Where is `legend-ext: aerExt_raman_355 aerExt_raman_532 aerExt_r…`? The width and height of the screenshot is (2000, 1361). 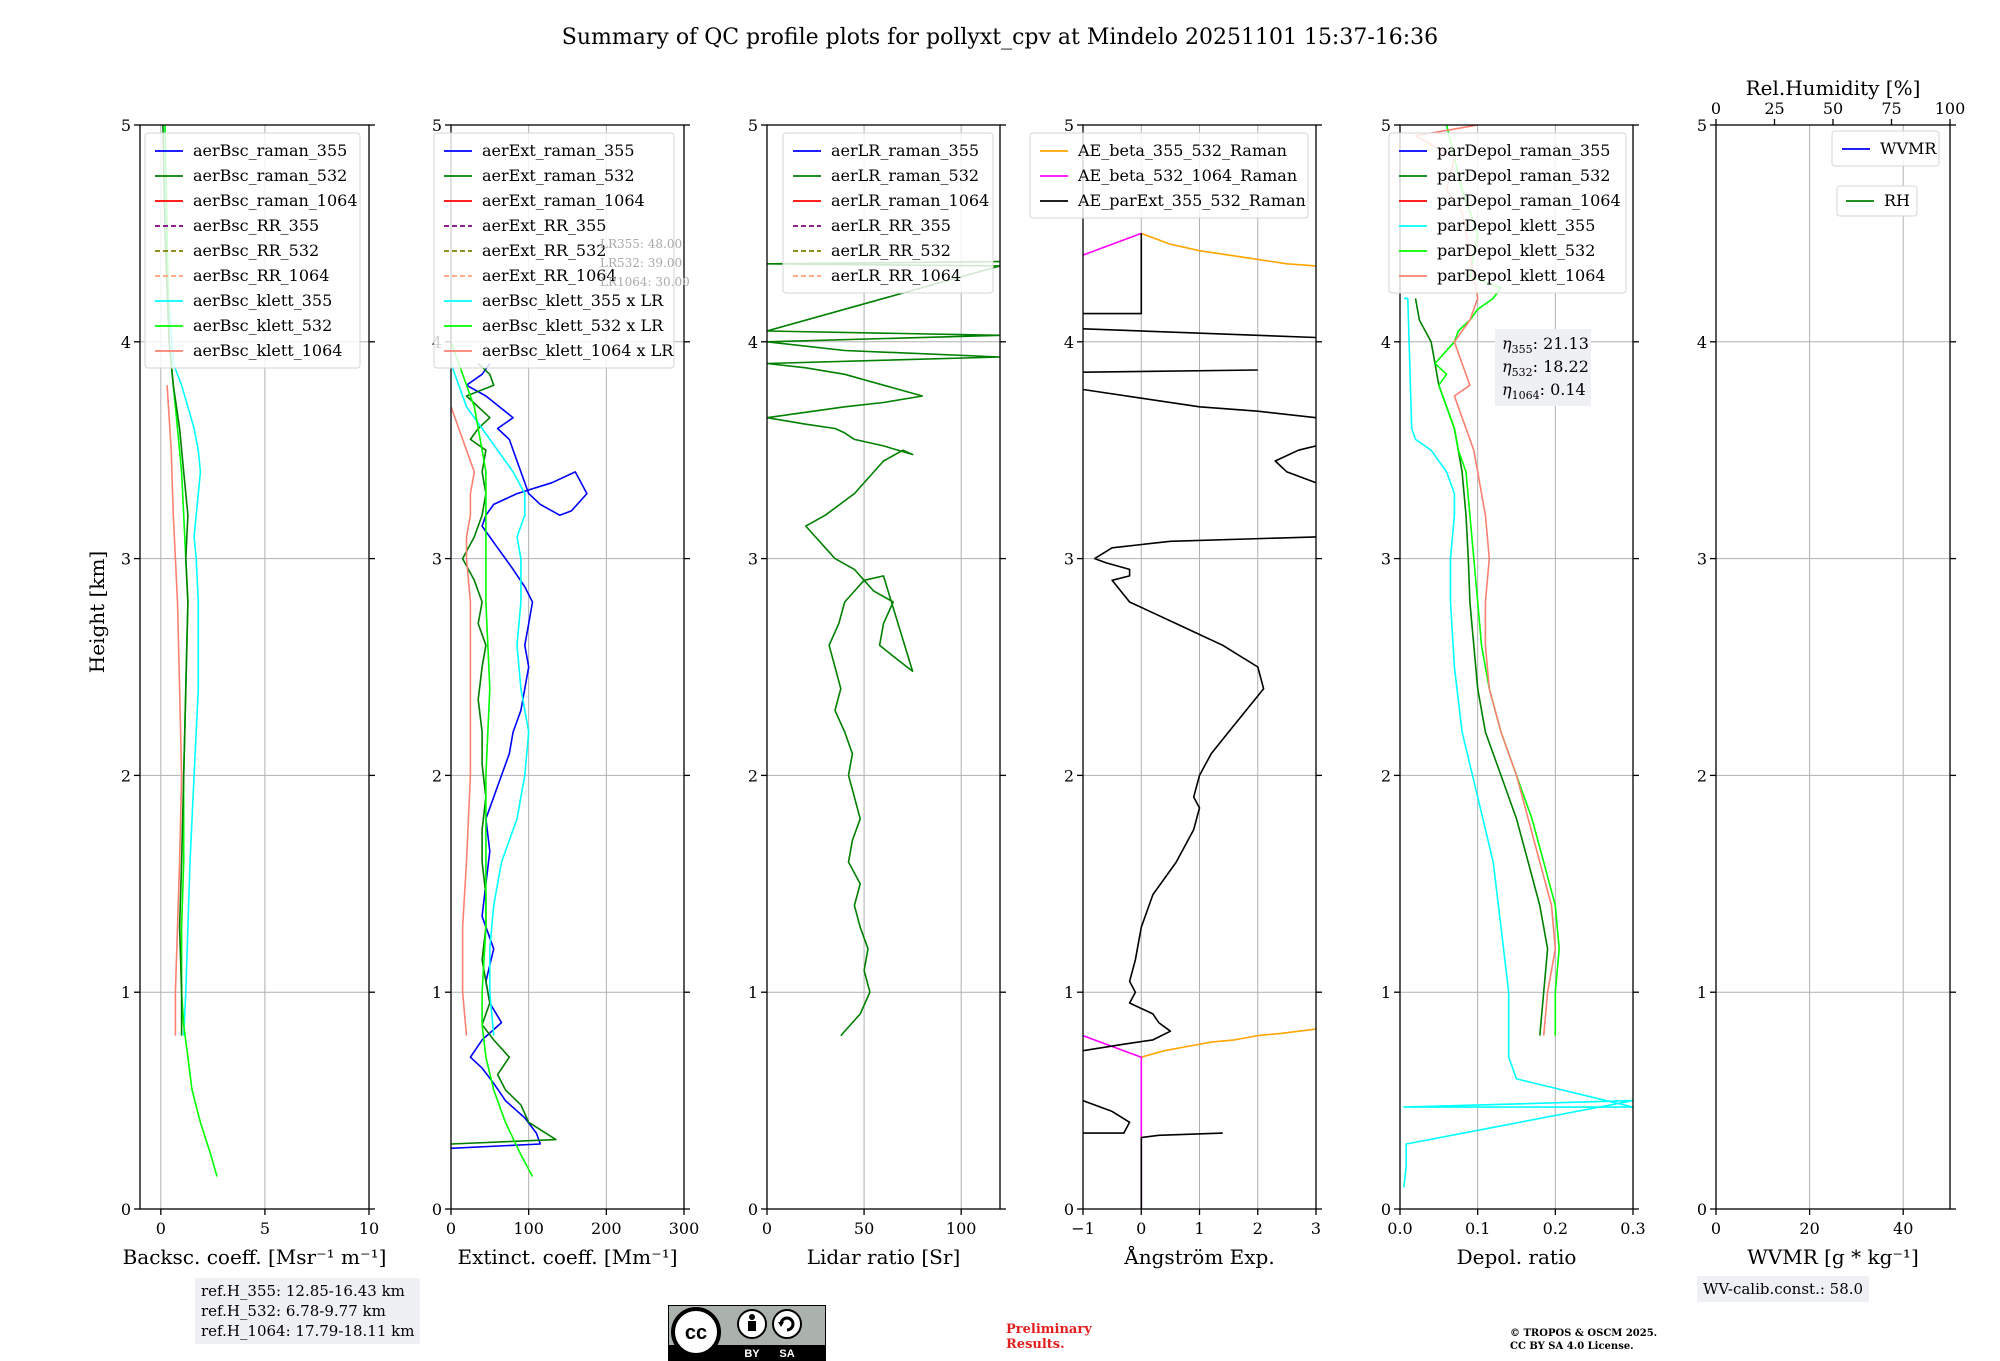 legend-ext: aerExt_raman_355 aerExt_raman_532 aerExt_r… is located at coordinates (554, 250).